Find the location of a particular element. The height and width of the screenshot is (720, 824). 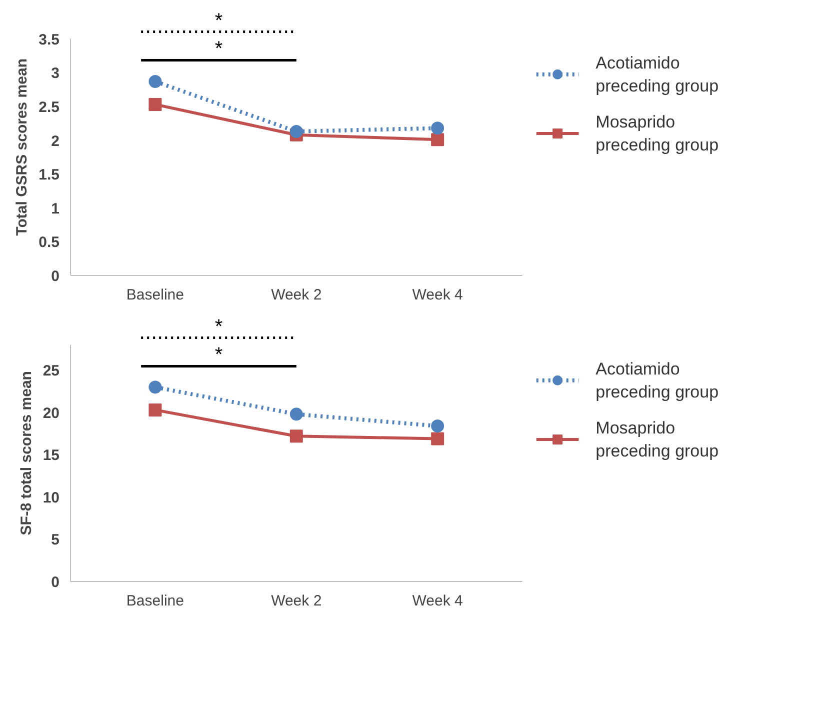

y-tick-label: 1.5 is located at coordinates (49, 175).